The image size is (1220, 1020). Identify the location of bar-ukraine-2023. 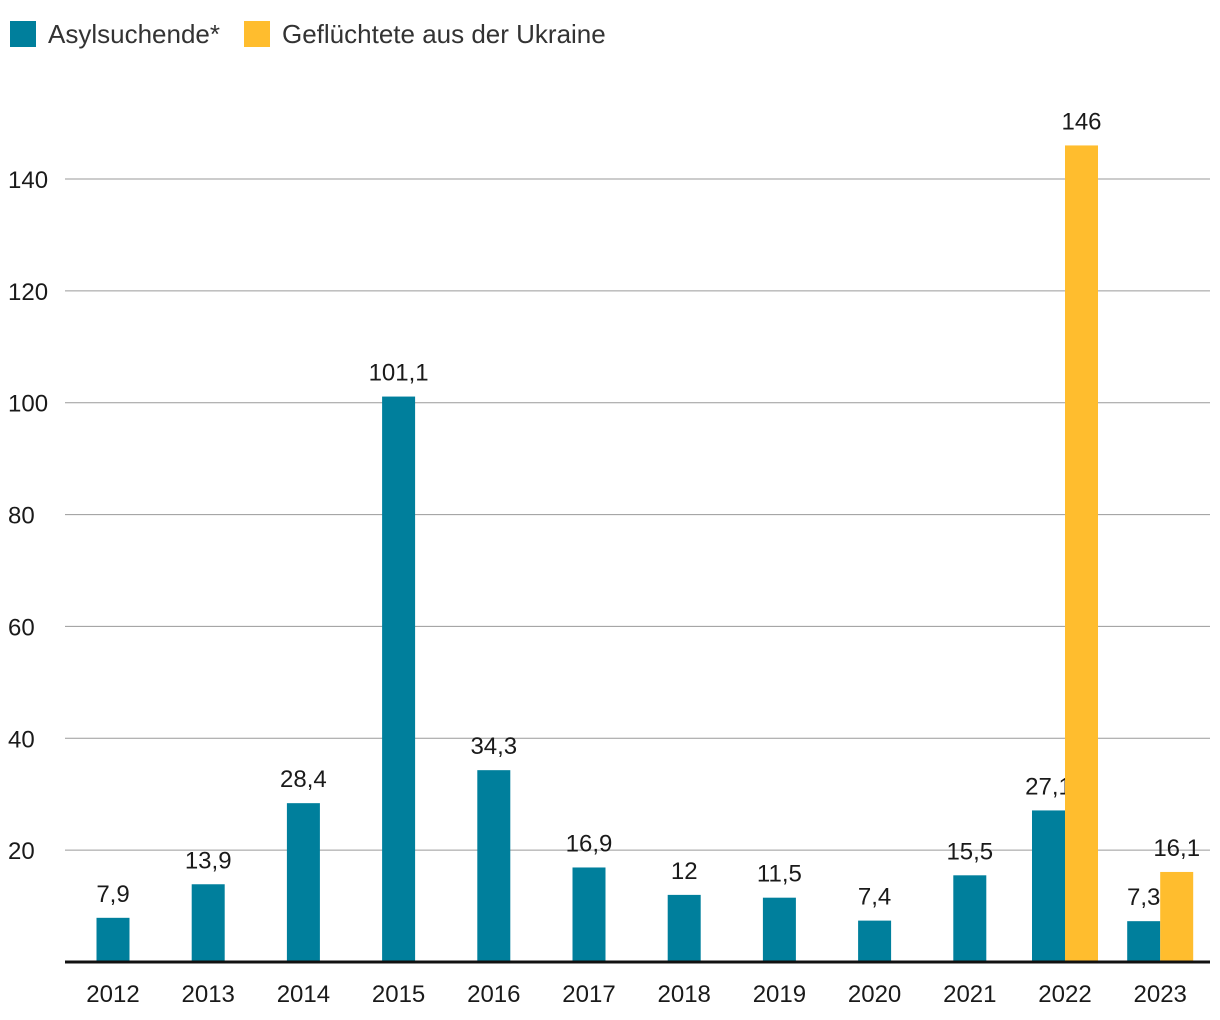
(1177, 916).